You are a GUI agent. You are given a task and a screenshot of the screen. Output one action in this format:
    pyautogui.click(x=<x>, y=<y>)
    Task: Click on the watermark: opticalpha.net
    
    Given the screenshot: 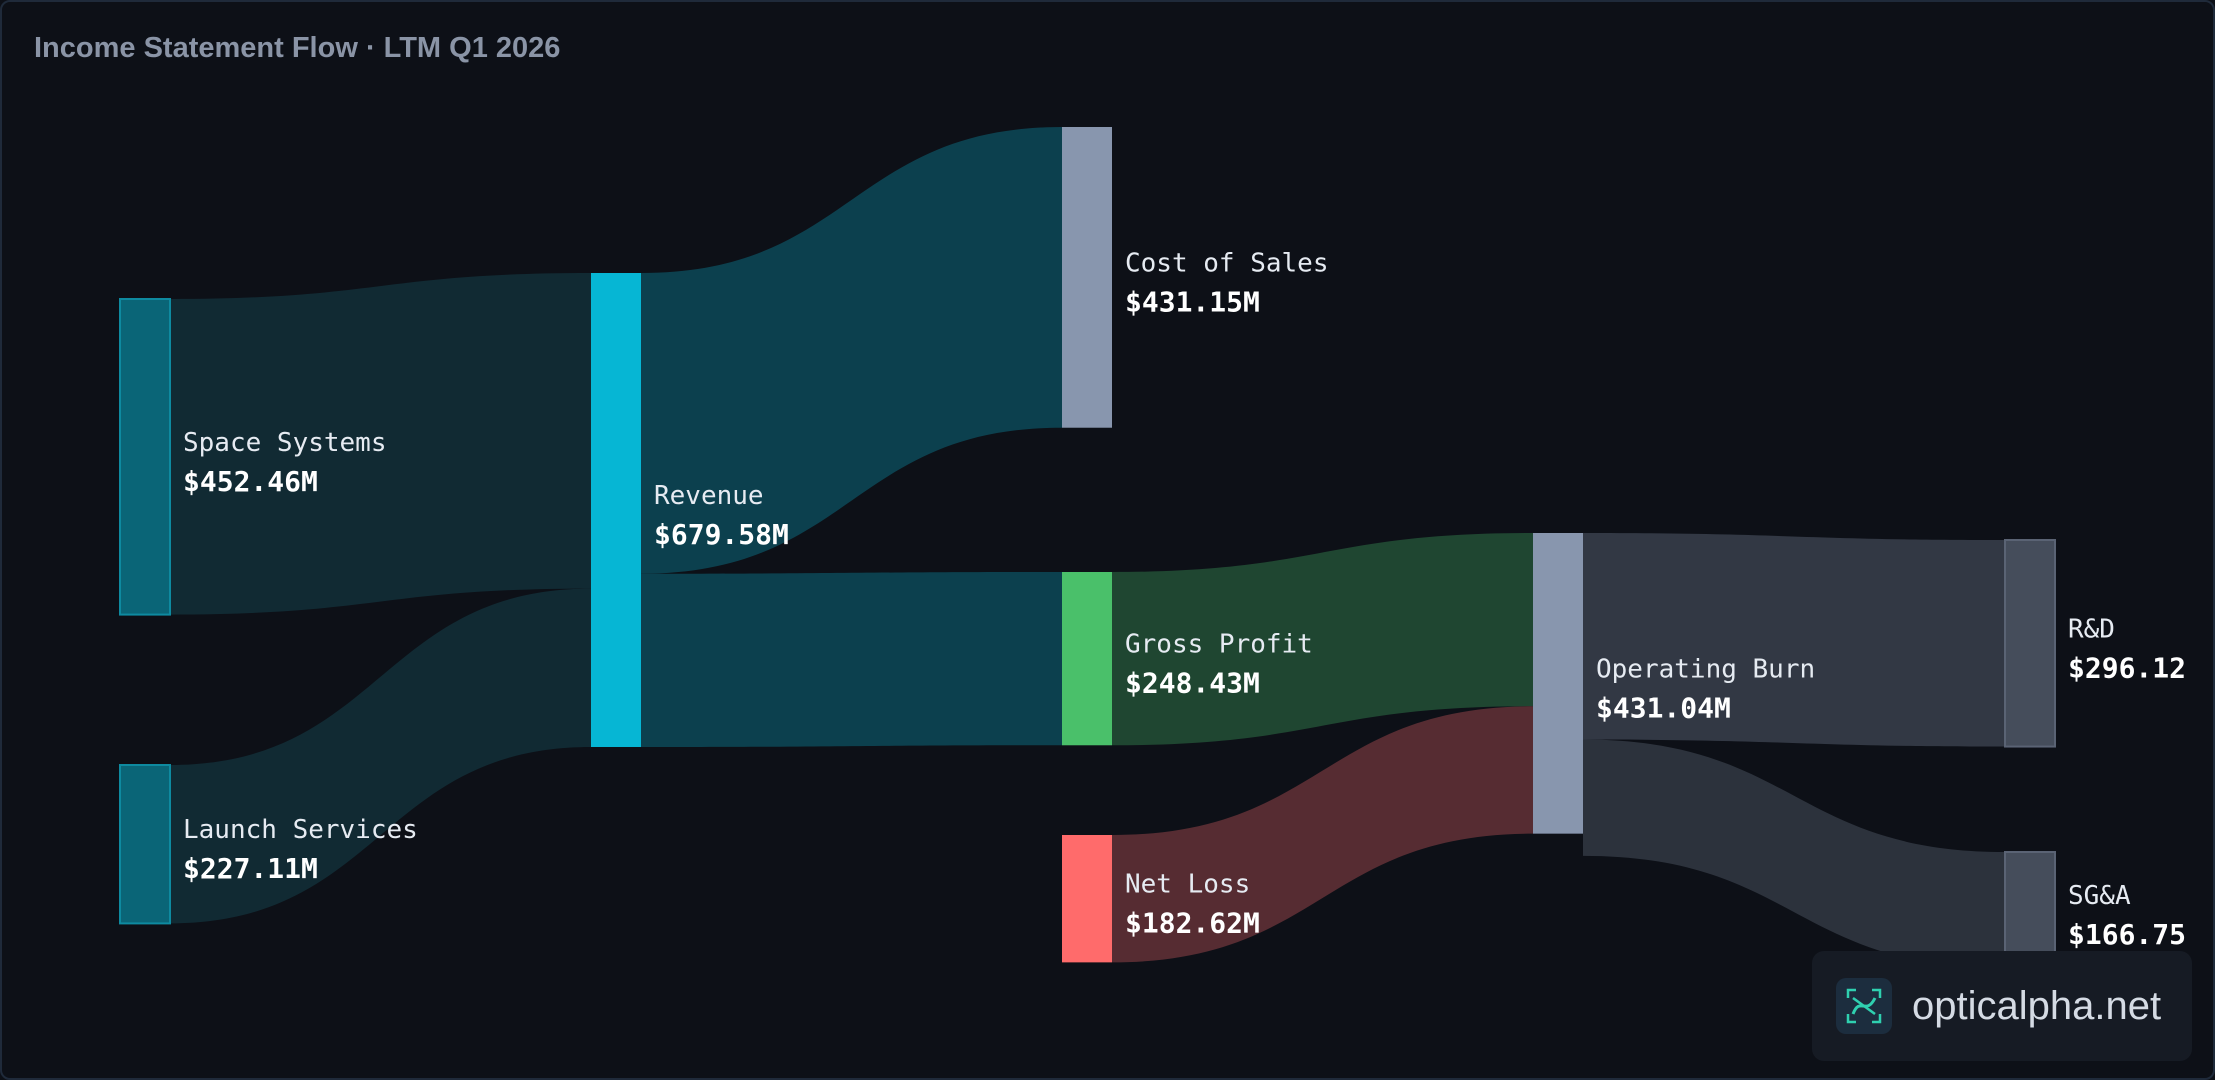 What is the action you would take?
    pyautogui.click(x=2002, y=1006)
    